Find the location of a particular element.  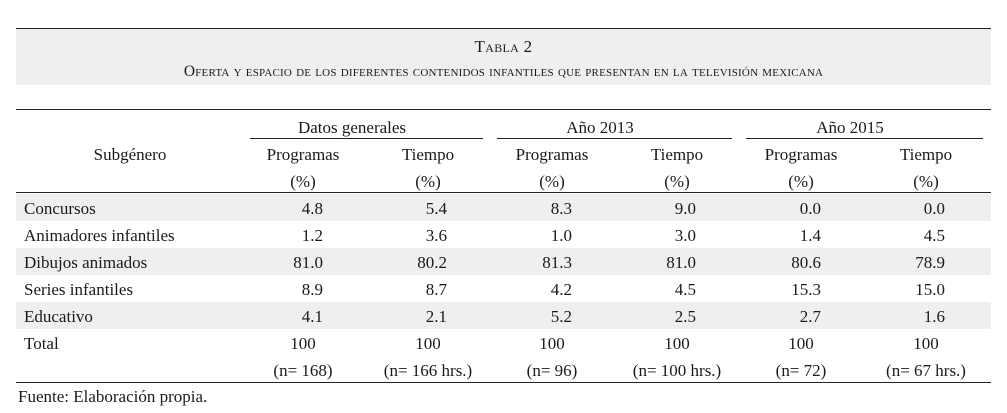

table-cell: 3.6 is located at coordinates (436, 235).